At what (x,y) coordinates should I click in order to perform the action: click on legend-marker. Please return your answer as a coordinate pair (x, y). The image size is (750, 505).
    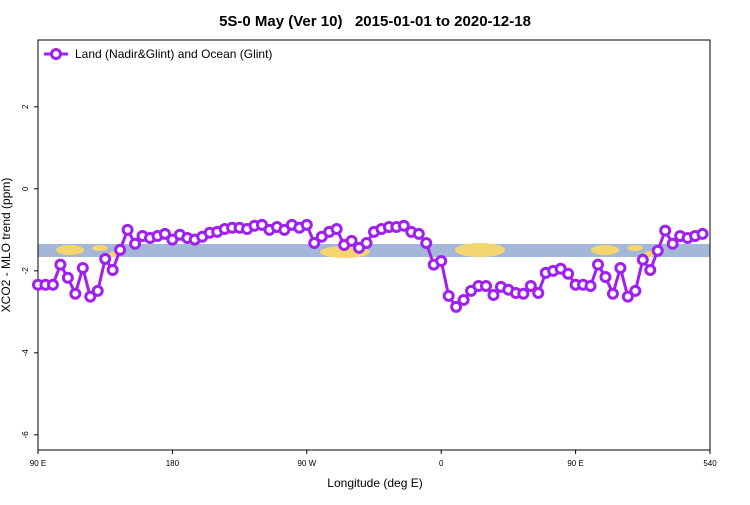
    Looking at the image, I should click on (56, 54).